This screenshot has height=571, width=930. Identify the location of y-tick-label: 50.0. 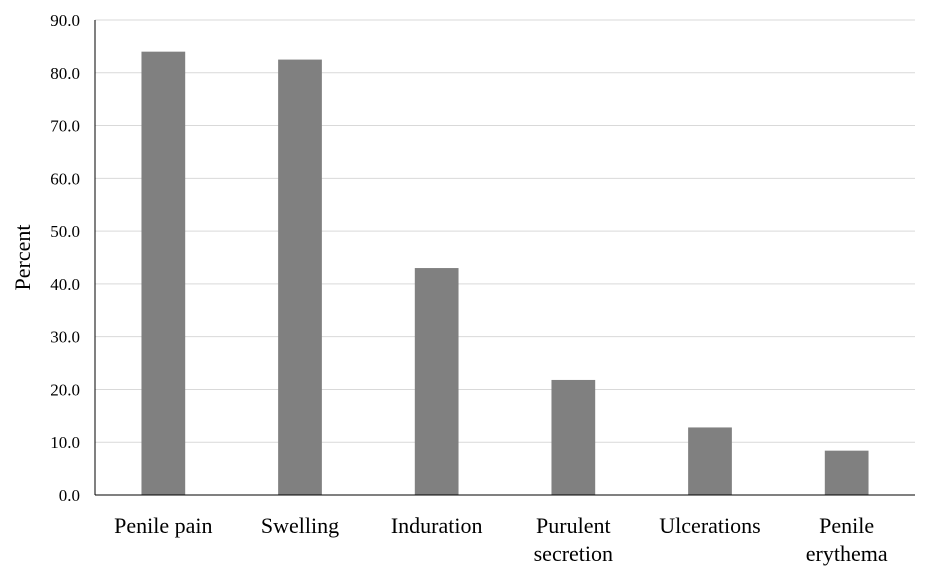
(65, 231).